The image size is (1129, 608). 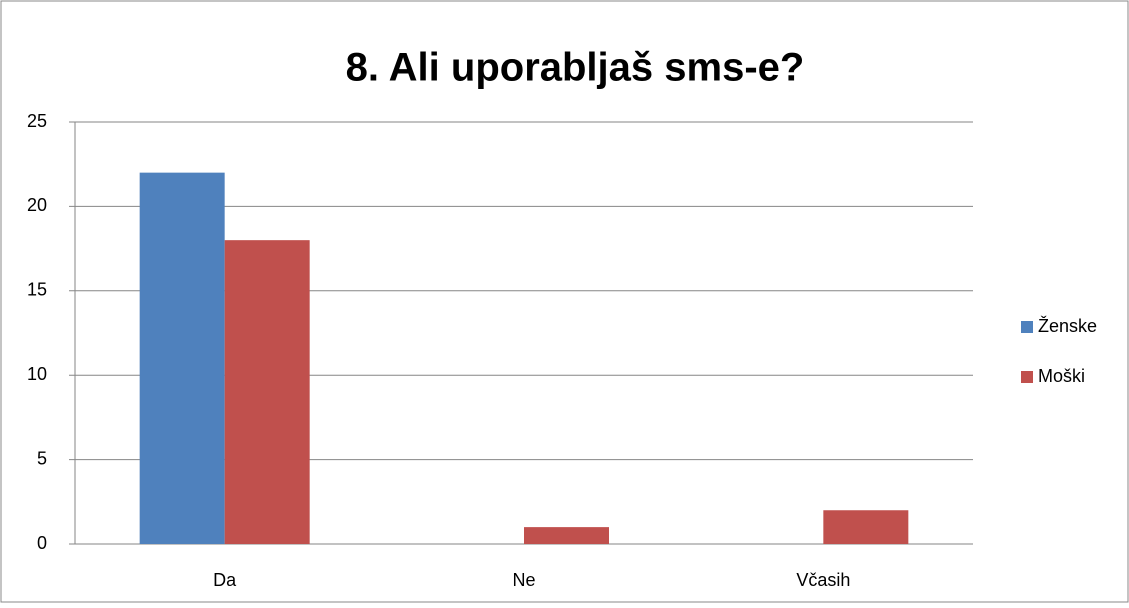 I want to click on chart-title: 8. Ali uporabljaš sms-e?, so click(x=575, y=68).